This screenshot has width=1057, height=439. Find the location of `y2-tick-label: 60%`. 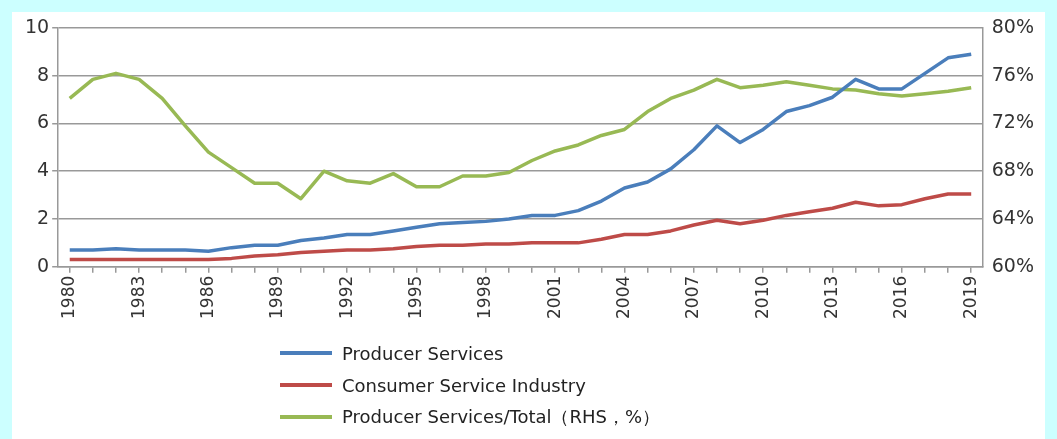

y2-tick-label: 60% is located at coordinates (1012, 264).